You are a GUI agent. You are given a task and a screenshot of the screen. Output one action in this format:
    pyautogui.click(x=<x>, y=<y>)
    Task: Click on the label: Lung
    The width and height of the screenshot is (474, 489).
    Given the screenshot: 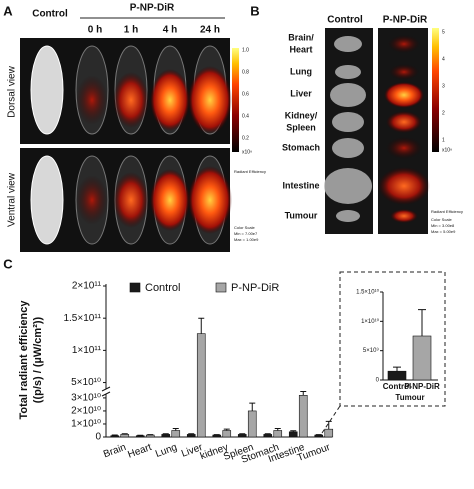 What is the action you would take?
    pyautogui.click(x=301, y=71)
    